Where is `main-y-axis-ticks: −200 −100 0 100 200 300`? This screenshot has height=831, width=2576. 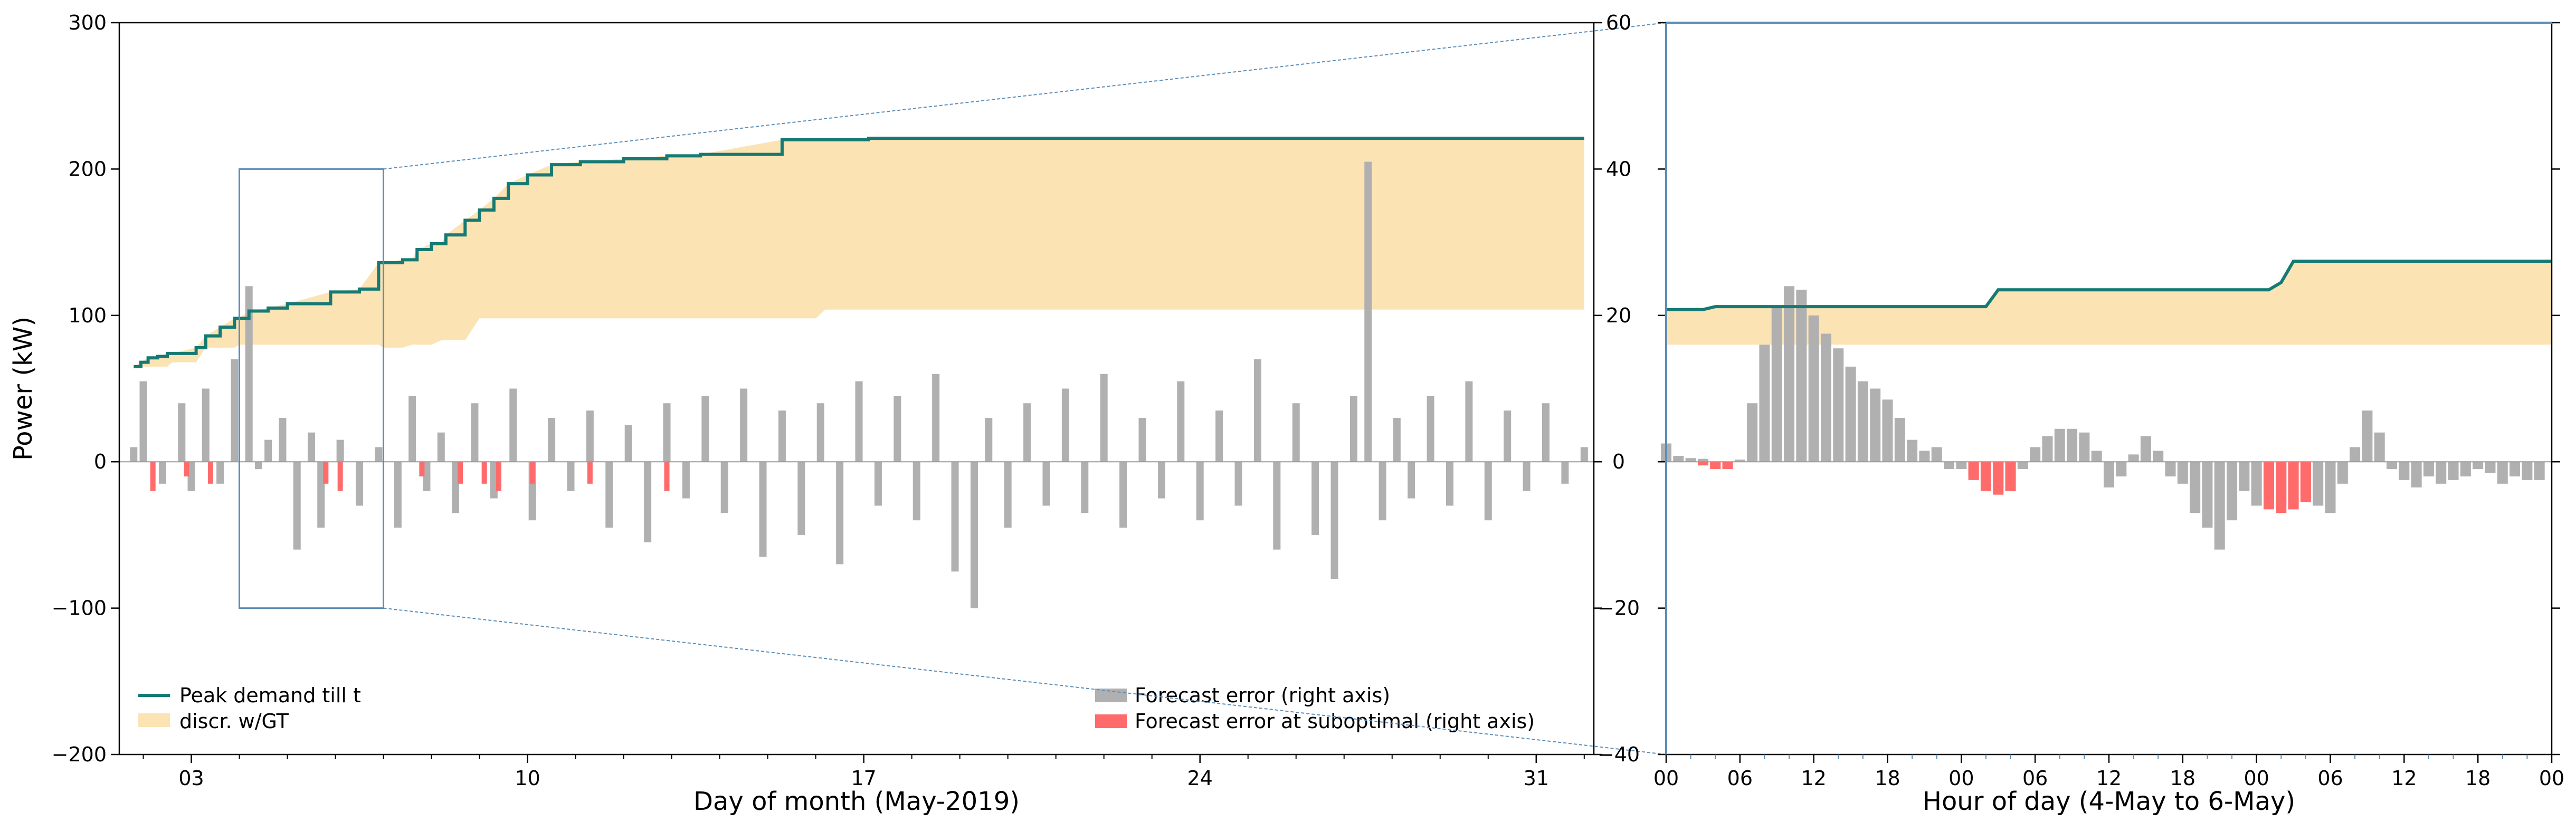 main-y-axis-ticks: −200 −100 0 100 200 300 is located at coordinates (85, 388).